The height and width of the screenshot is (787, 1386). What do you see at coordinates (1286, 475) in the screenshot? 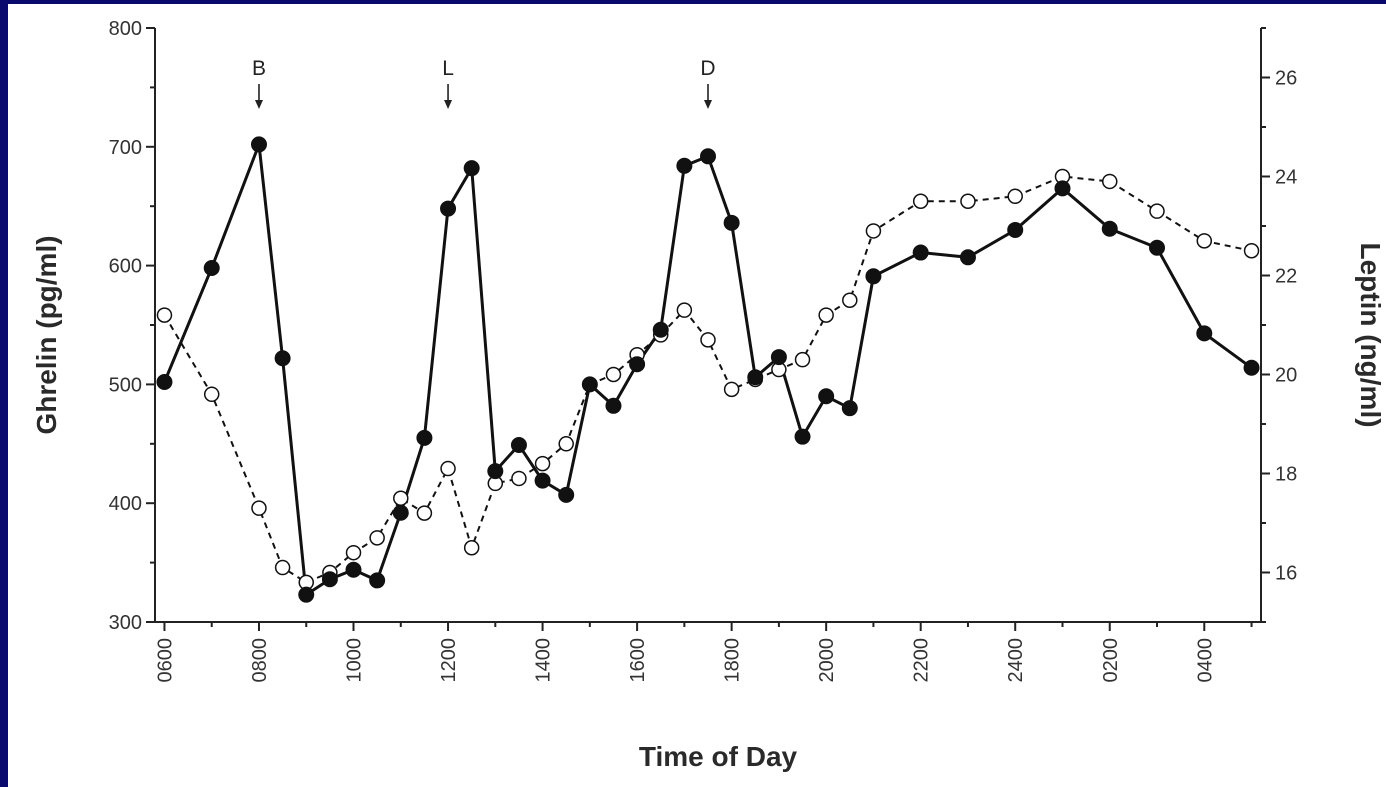
I see `y-right-tick-label: 18` at bounding box center [1286, 475].